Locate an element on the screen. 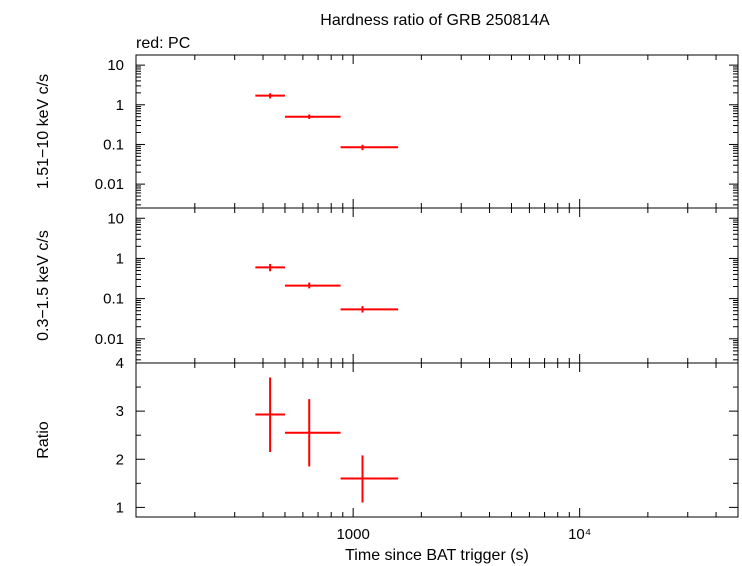 This screenshot has height=566, width=742. legend-note: red: PC is located at coordinates (163, 43).